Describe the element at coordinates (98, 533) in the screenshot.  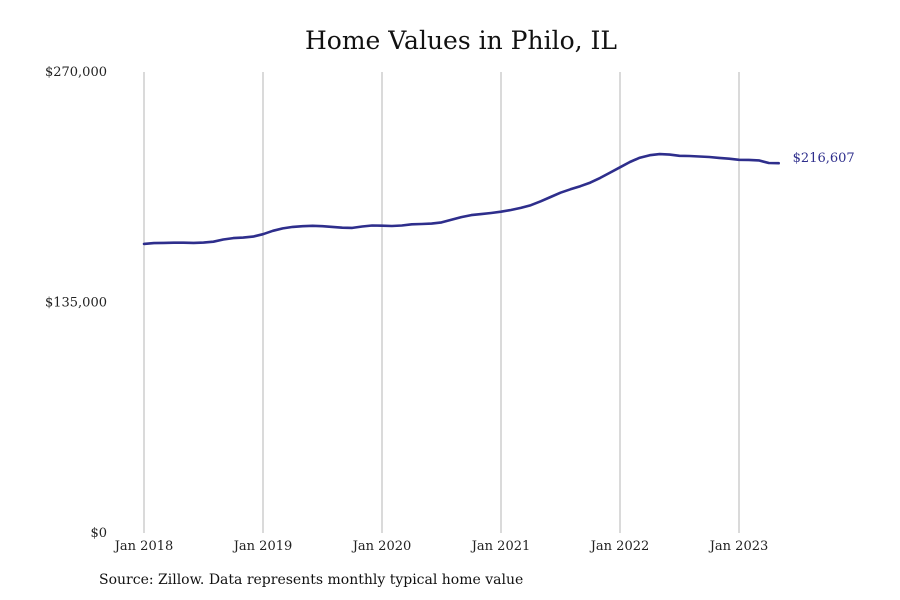
I see `y-tick-label: $0` at that location.